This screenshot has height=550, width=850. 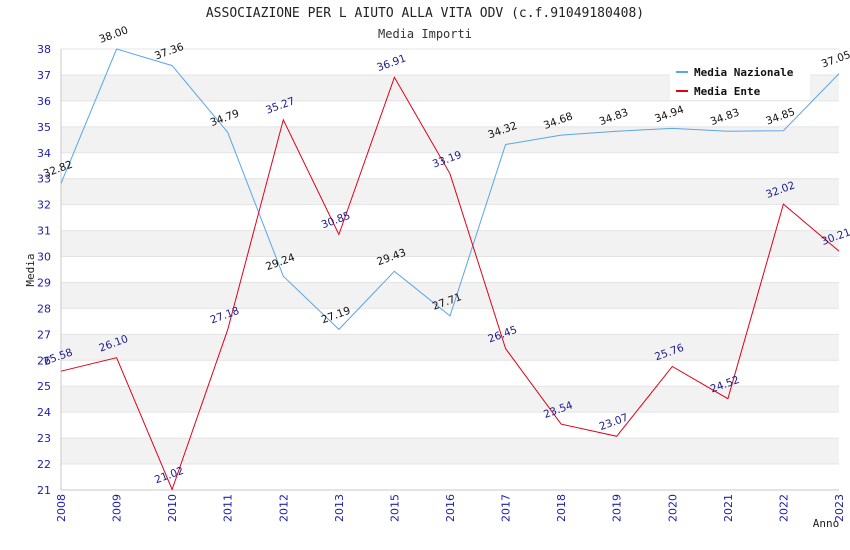 What do you see at coordinates (44, 153) in the screenshot?
I see `y-tick-label: 34` at bounding box center [44, 153].